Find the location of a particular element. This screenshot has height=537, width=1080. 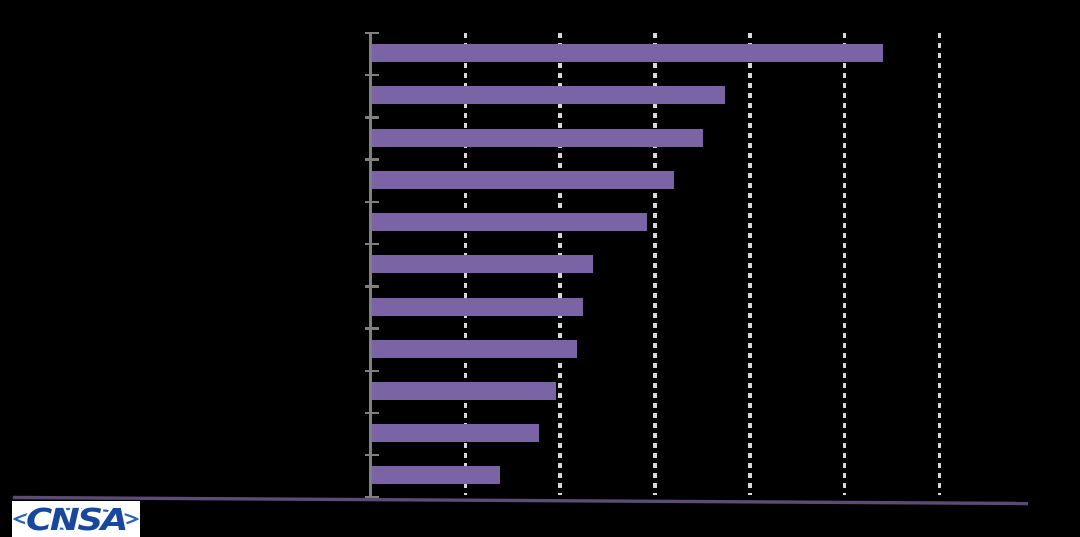

footer-rule-line is located at coordinates (520, 500).